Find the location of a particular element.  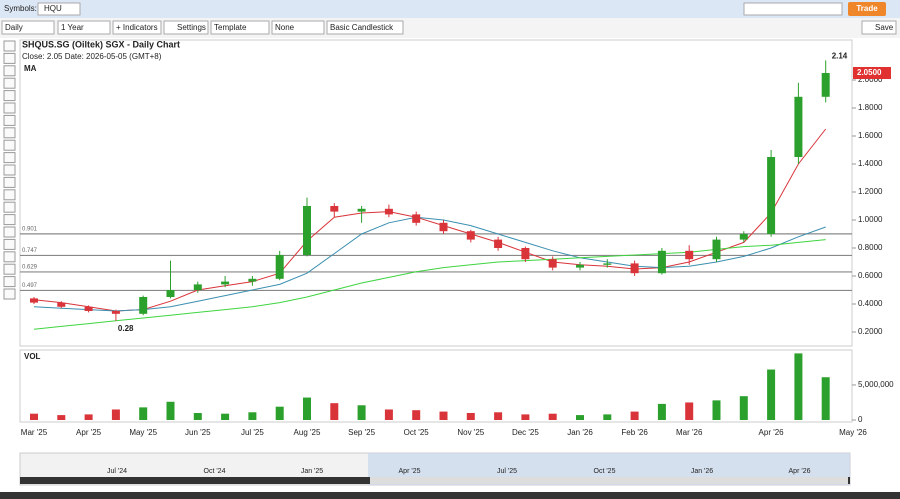

chart-info: Close: 2.05 Date: 2026-05-05 (GMT+8) is located at coordinates (92, 56).